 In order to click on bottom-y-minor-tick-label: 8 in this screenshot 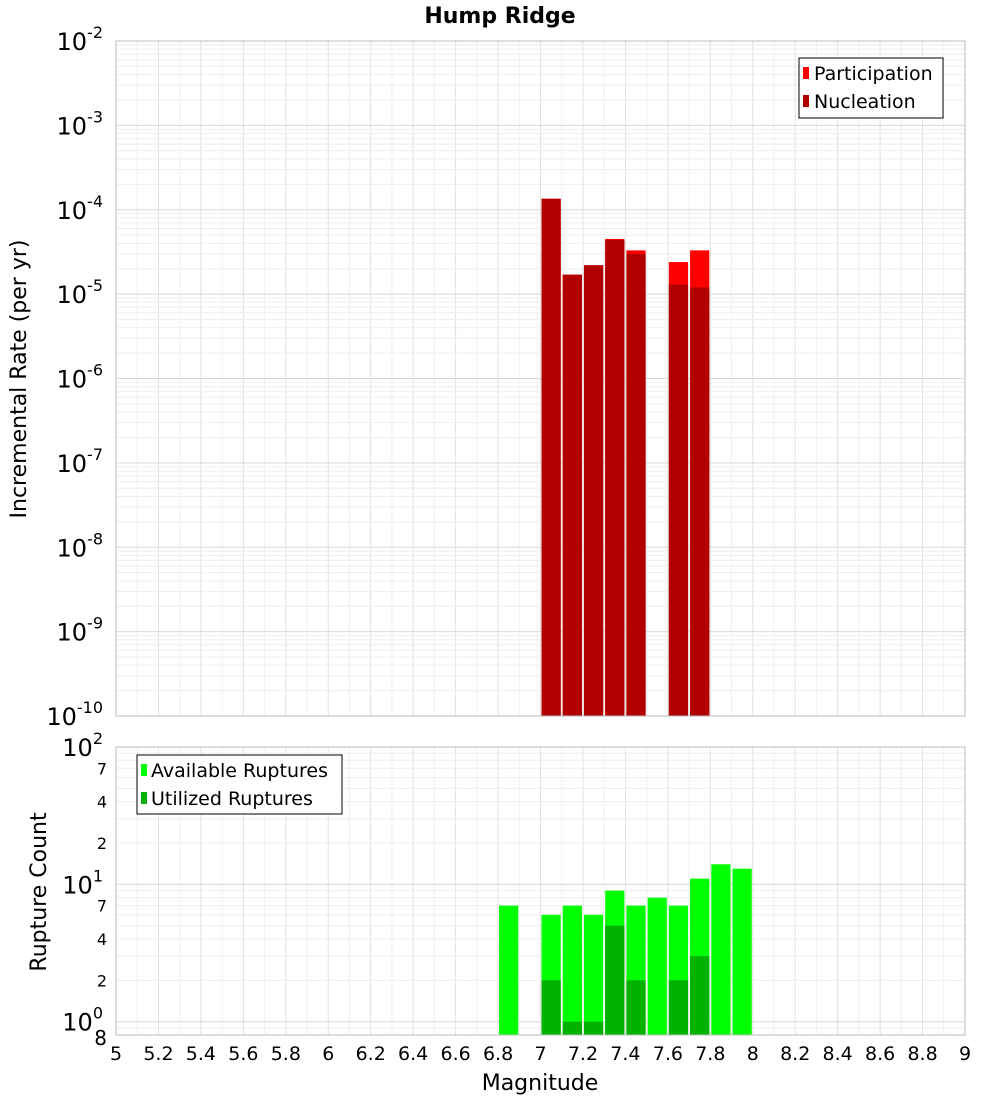, I will do `click(100, 1038)`.